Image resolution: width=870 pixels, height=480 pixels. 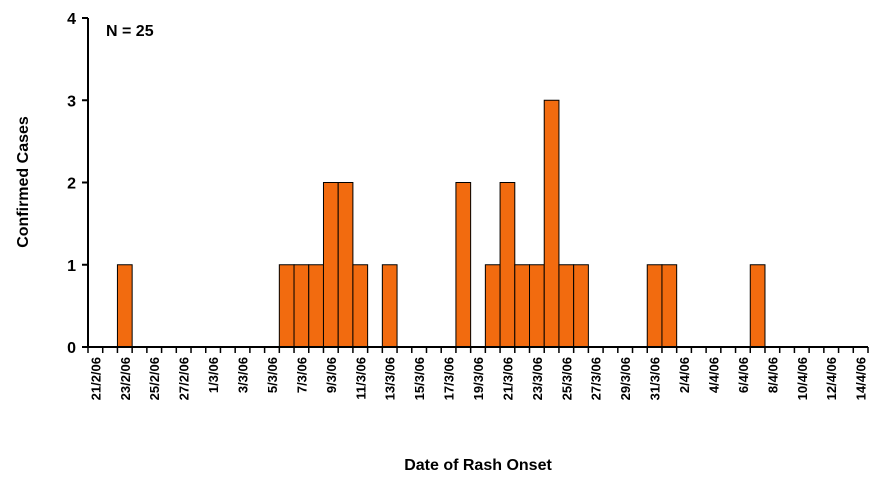 What do you see at coordinates (301, 375) in the screenshot?
I see `x-tick-label: 7/3/06` at bounding box center [301, 375].